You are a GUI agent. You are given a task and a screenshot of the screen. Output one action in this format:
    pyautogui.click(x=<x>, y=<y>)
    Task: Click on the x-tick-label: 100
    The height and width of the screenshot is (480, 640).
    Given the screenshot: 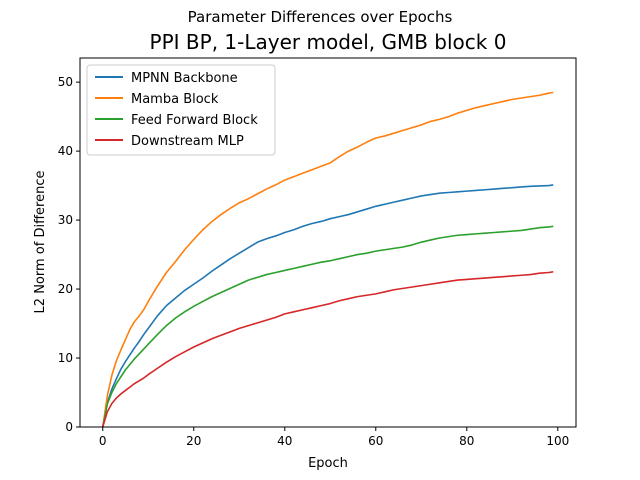 What is the action you would take?
    pyautogui.click(x=557, y=441)
    